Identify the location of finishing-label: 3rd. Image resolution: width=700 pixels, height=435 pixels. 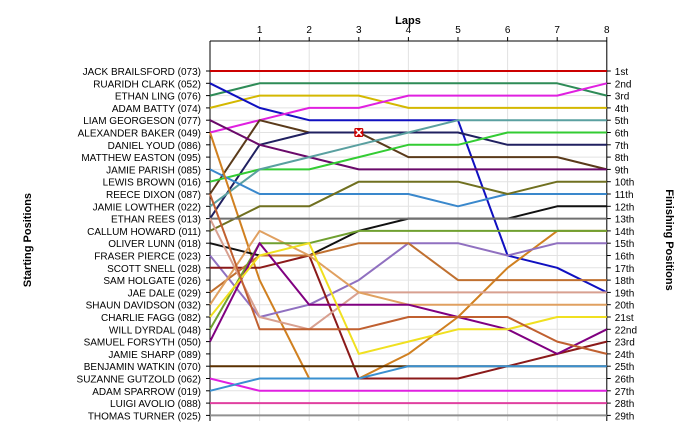
(622, 97).